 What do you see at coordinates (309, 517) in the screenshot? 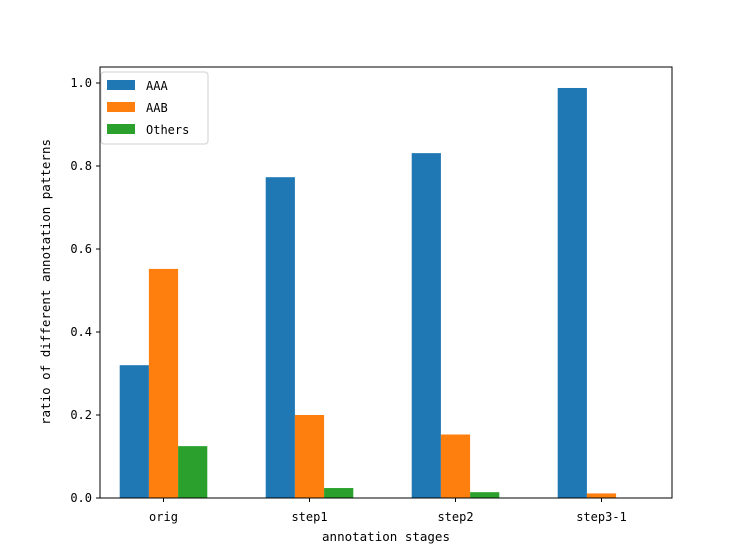
I see `x-tick-label: step1` at bounding box center [309, 517].